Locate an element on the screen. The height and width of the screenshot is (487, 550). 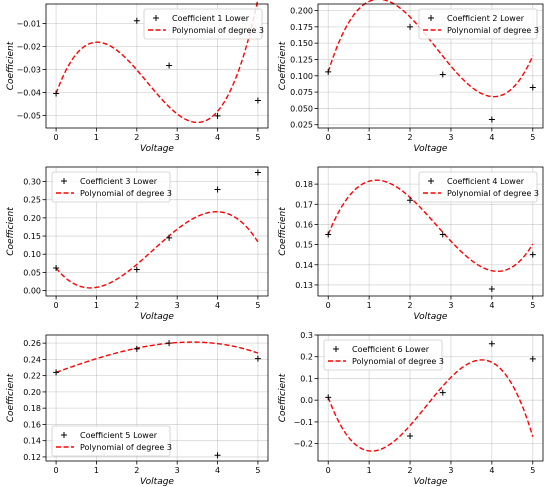
y-tick-label: 0.050 is located at coordinates (301, 108).